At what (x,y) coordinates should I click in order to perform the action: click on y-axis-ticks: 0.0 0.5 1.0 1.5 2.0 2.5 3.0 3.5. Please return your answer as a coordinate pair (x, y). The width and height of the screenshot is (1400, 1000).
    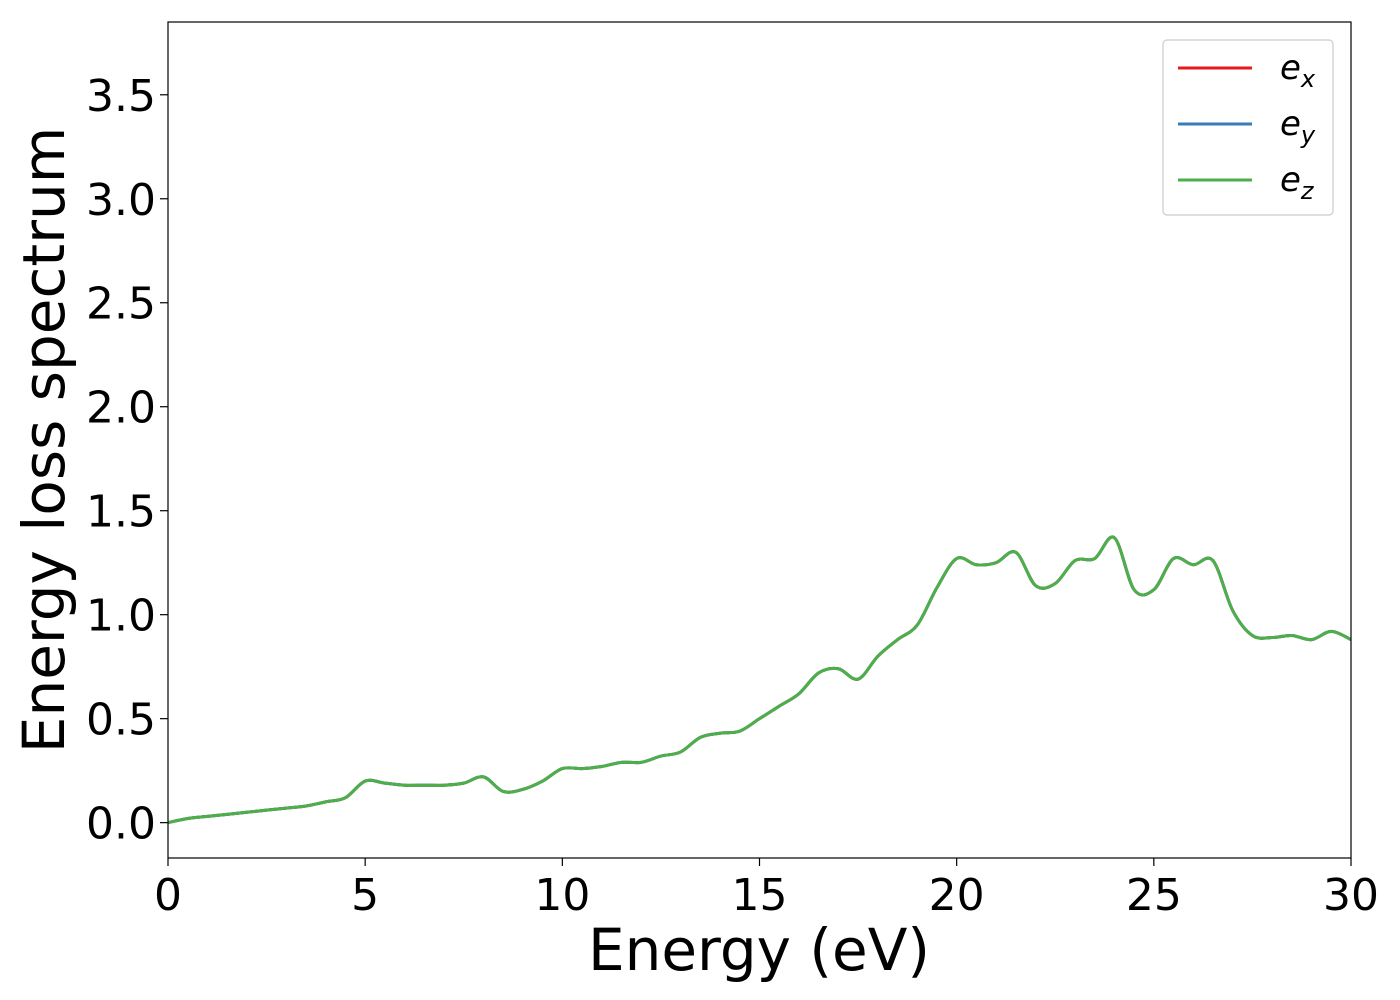
    Looking at the image, I should click on (127, 460).